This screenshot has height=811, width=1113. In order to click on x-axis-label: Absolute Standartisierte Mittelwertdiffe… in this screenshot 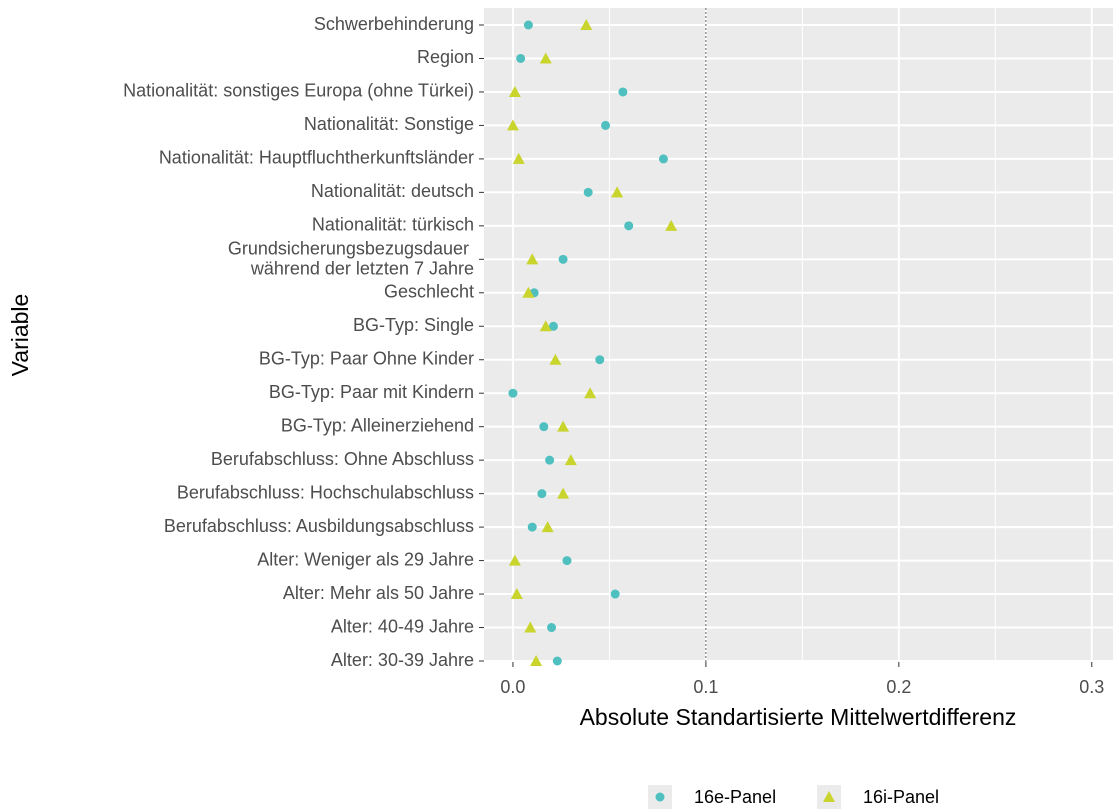, I will do `click(798, 717)`.